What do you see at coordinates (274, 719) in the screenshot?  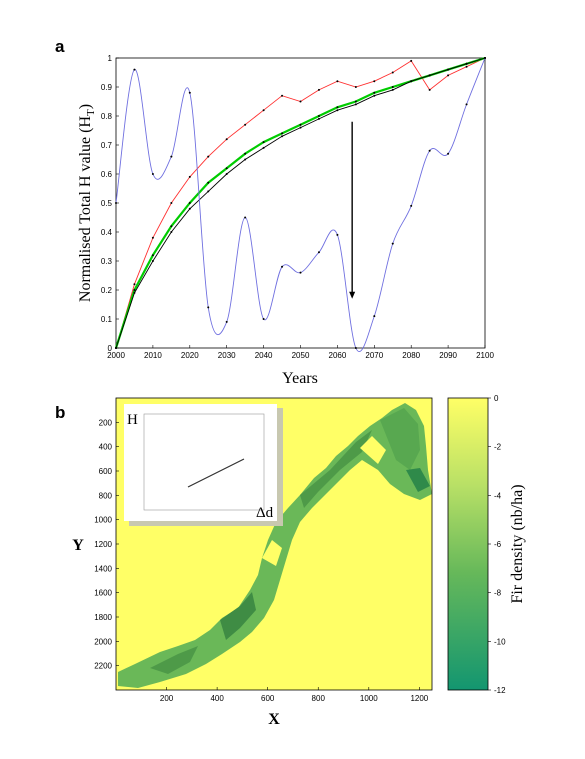 I see `x-axis-label-b: X` at bounding box center [274, 719].